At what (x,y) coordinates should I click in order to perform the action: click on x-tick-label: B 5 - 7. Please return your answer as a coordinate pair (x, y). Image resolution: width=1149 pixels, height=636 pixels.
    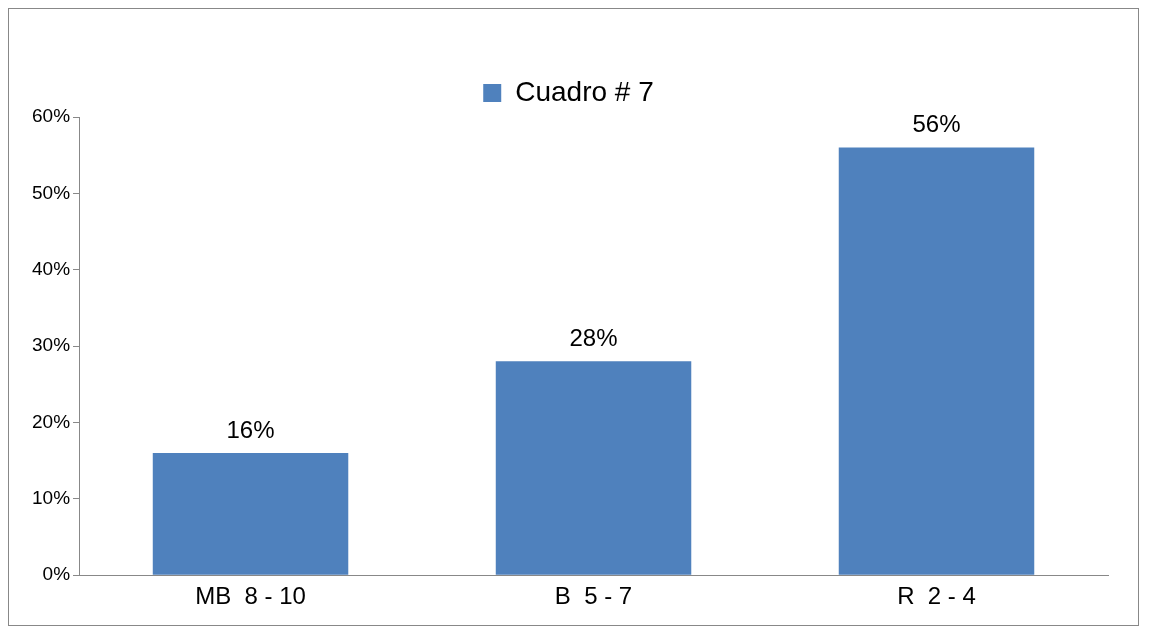
    Looking at the image, I should click on (593, 596).